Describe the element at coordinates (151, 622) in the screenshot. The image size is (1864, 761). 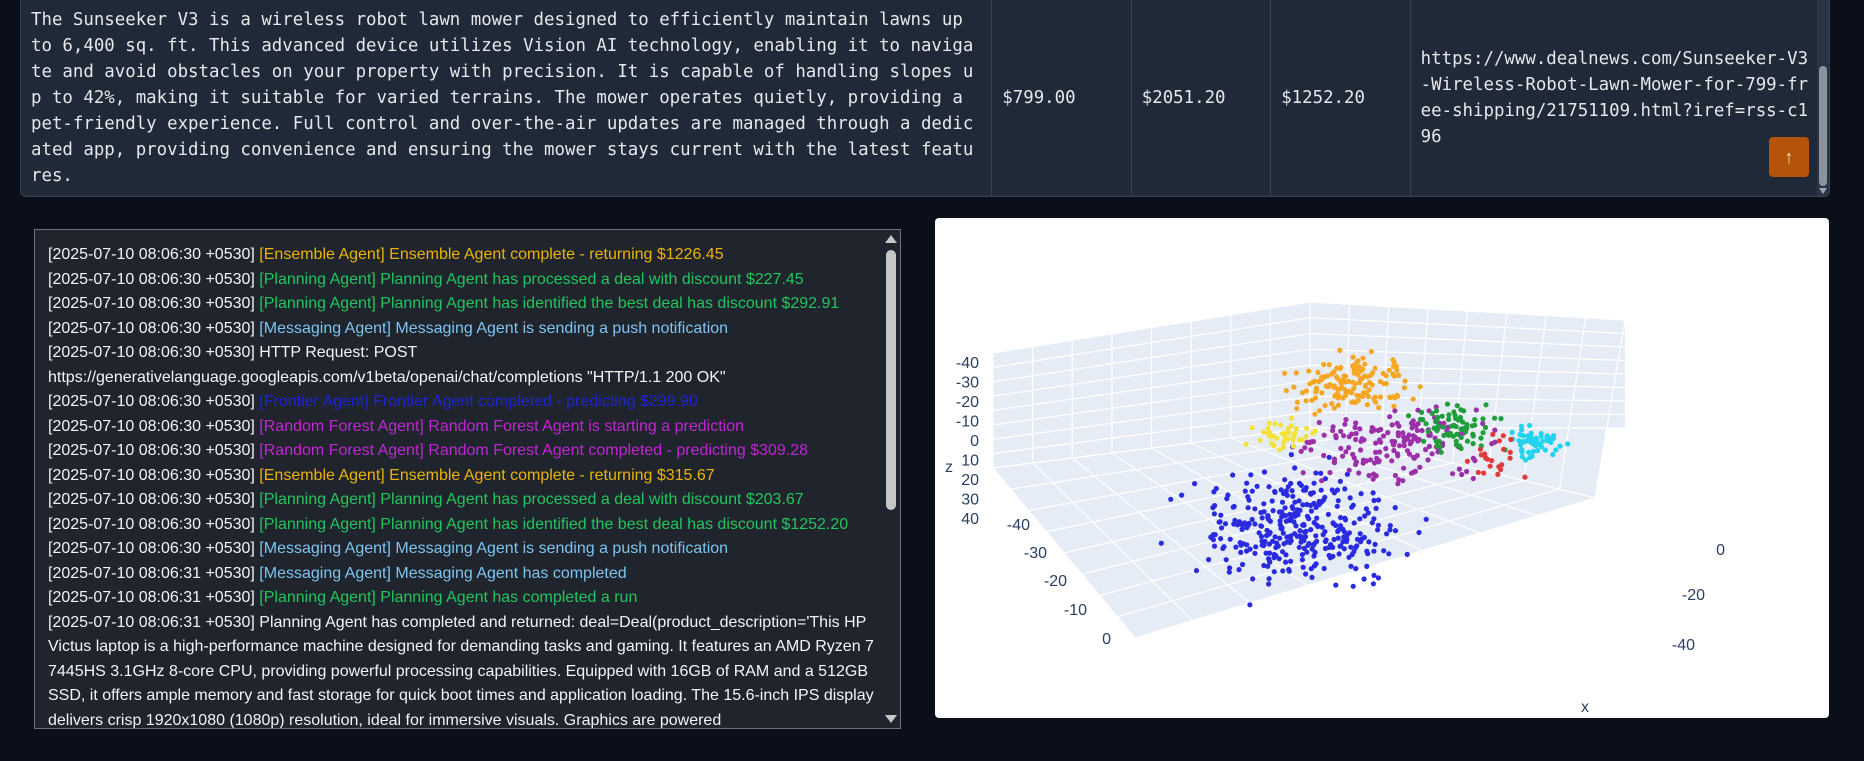
I see `log-timestamp: [2025-07-10 08:06:31 +0530]` at that location.